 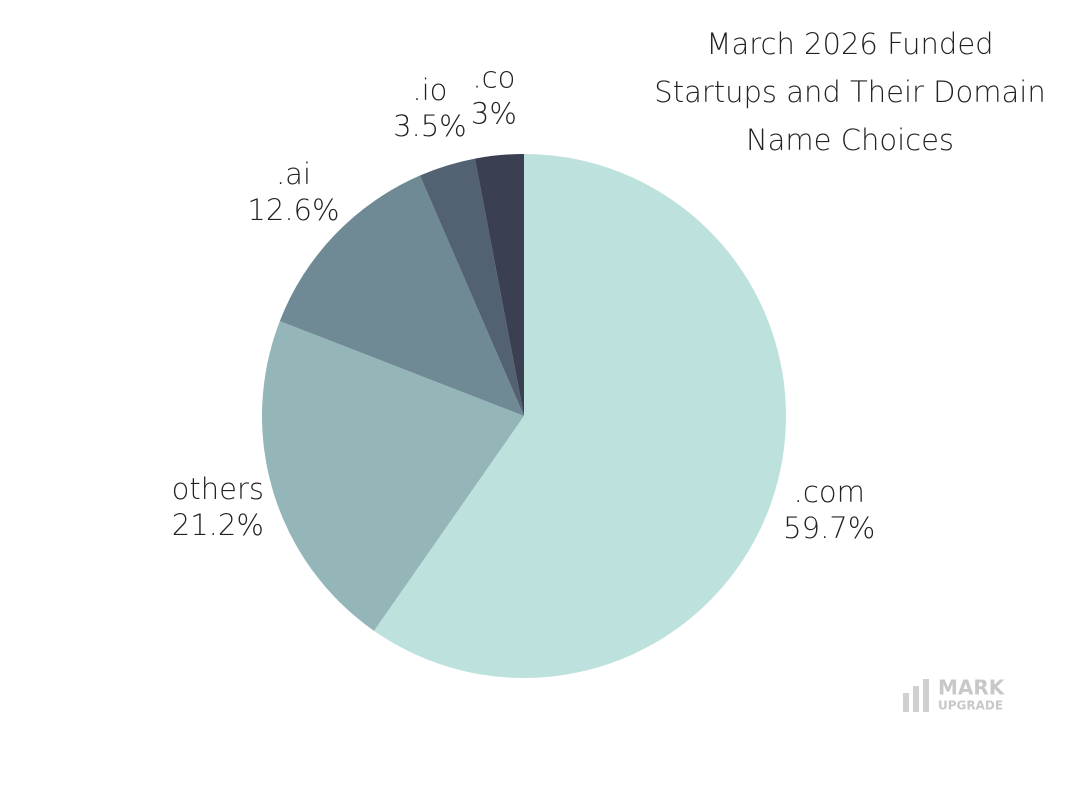 I want to click on watermark-text: MARK, so click(x=972, y=688).